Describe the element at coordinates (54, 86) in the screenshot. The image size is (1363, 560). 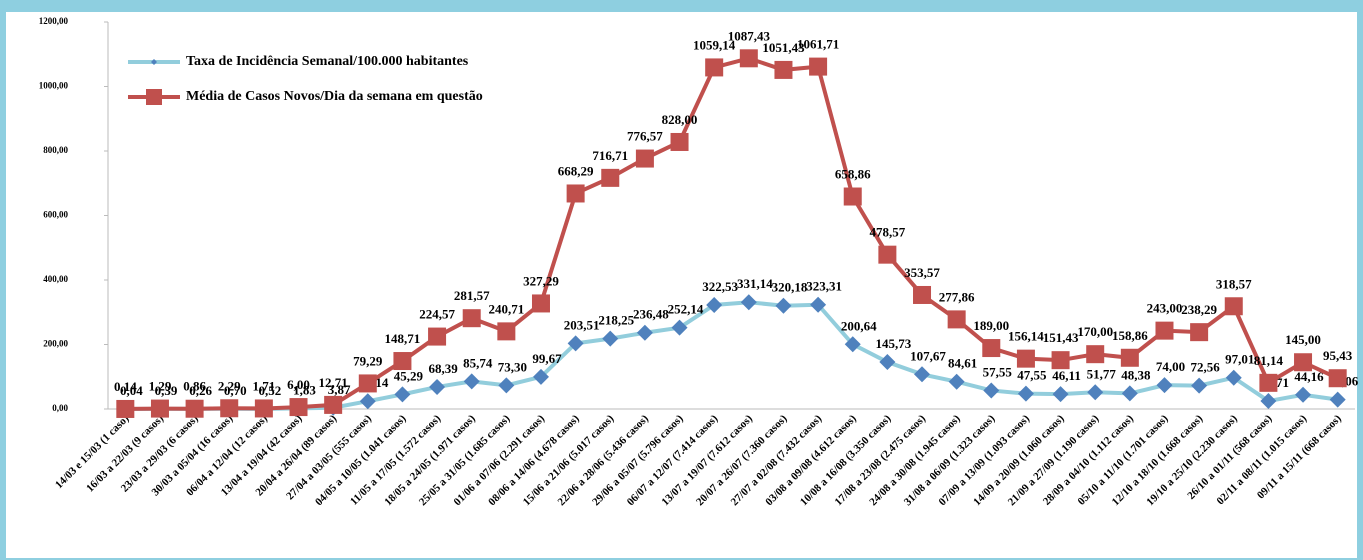
I see `y-tick-label: 1000,00` at that location.